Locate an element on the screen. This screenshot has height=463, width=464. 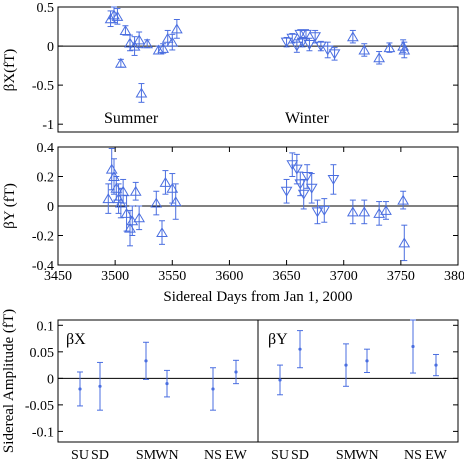
beta-y-ytick-label: -0.4 is located at coordinates (43, 266).